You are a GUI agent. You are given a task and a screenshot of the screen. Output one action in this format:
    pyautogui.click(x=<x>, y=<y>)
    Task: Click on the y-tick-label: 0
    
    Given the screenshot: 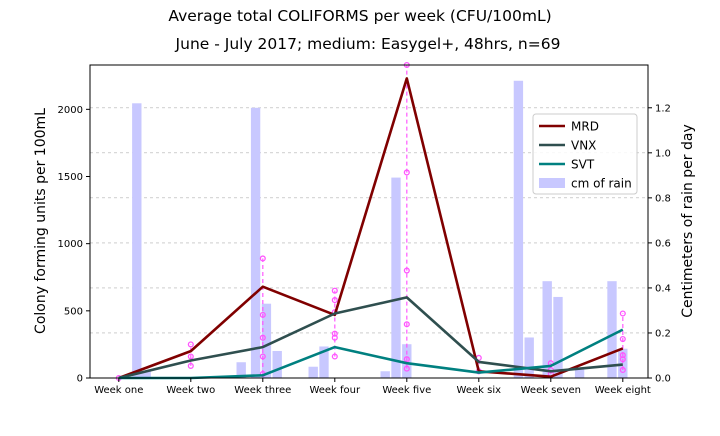 What is the action you would take?
    pyautogui.click(x=80, y=379)
    